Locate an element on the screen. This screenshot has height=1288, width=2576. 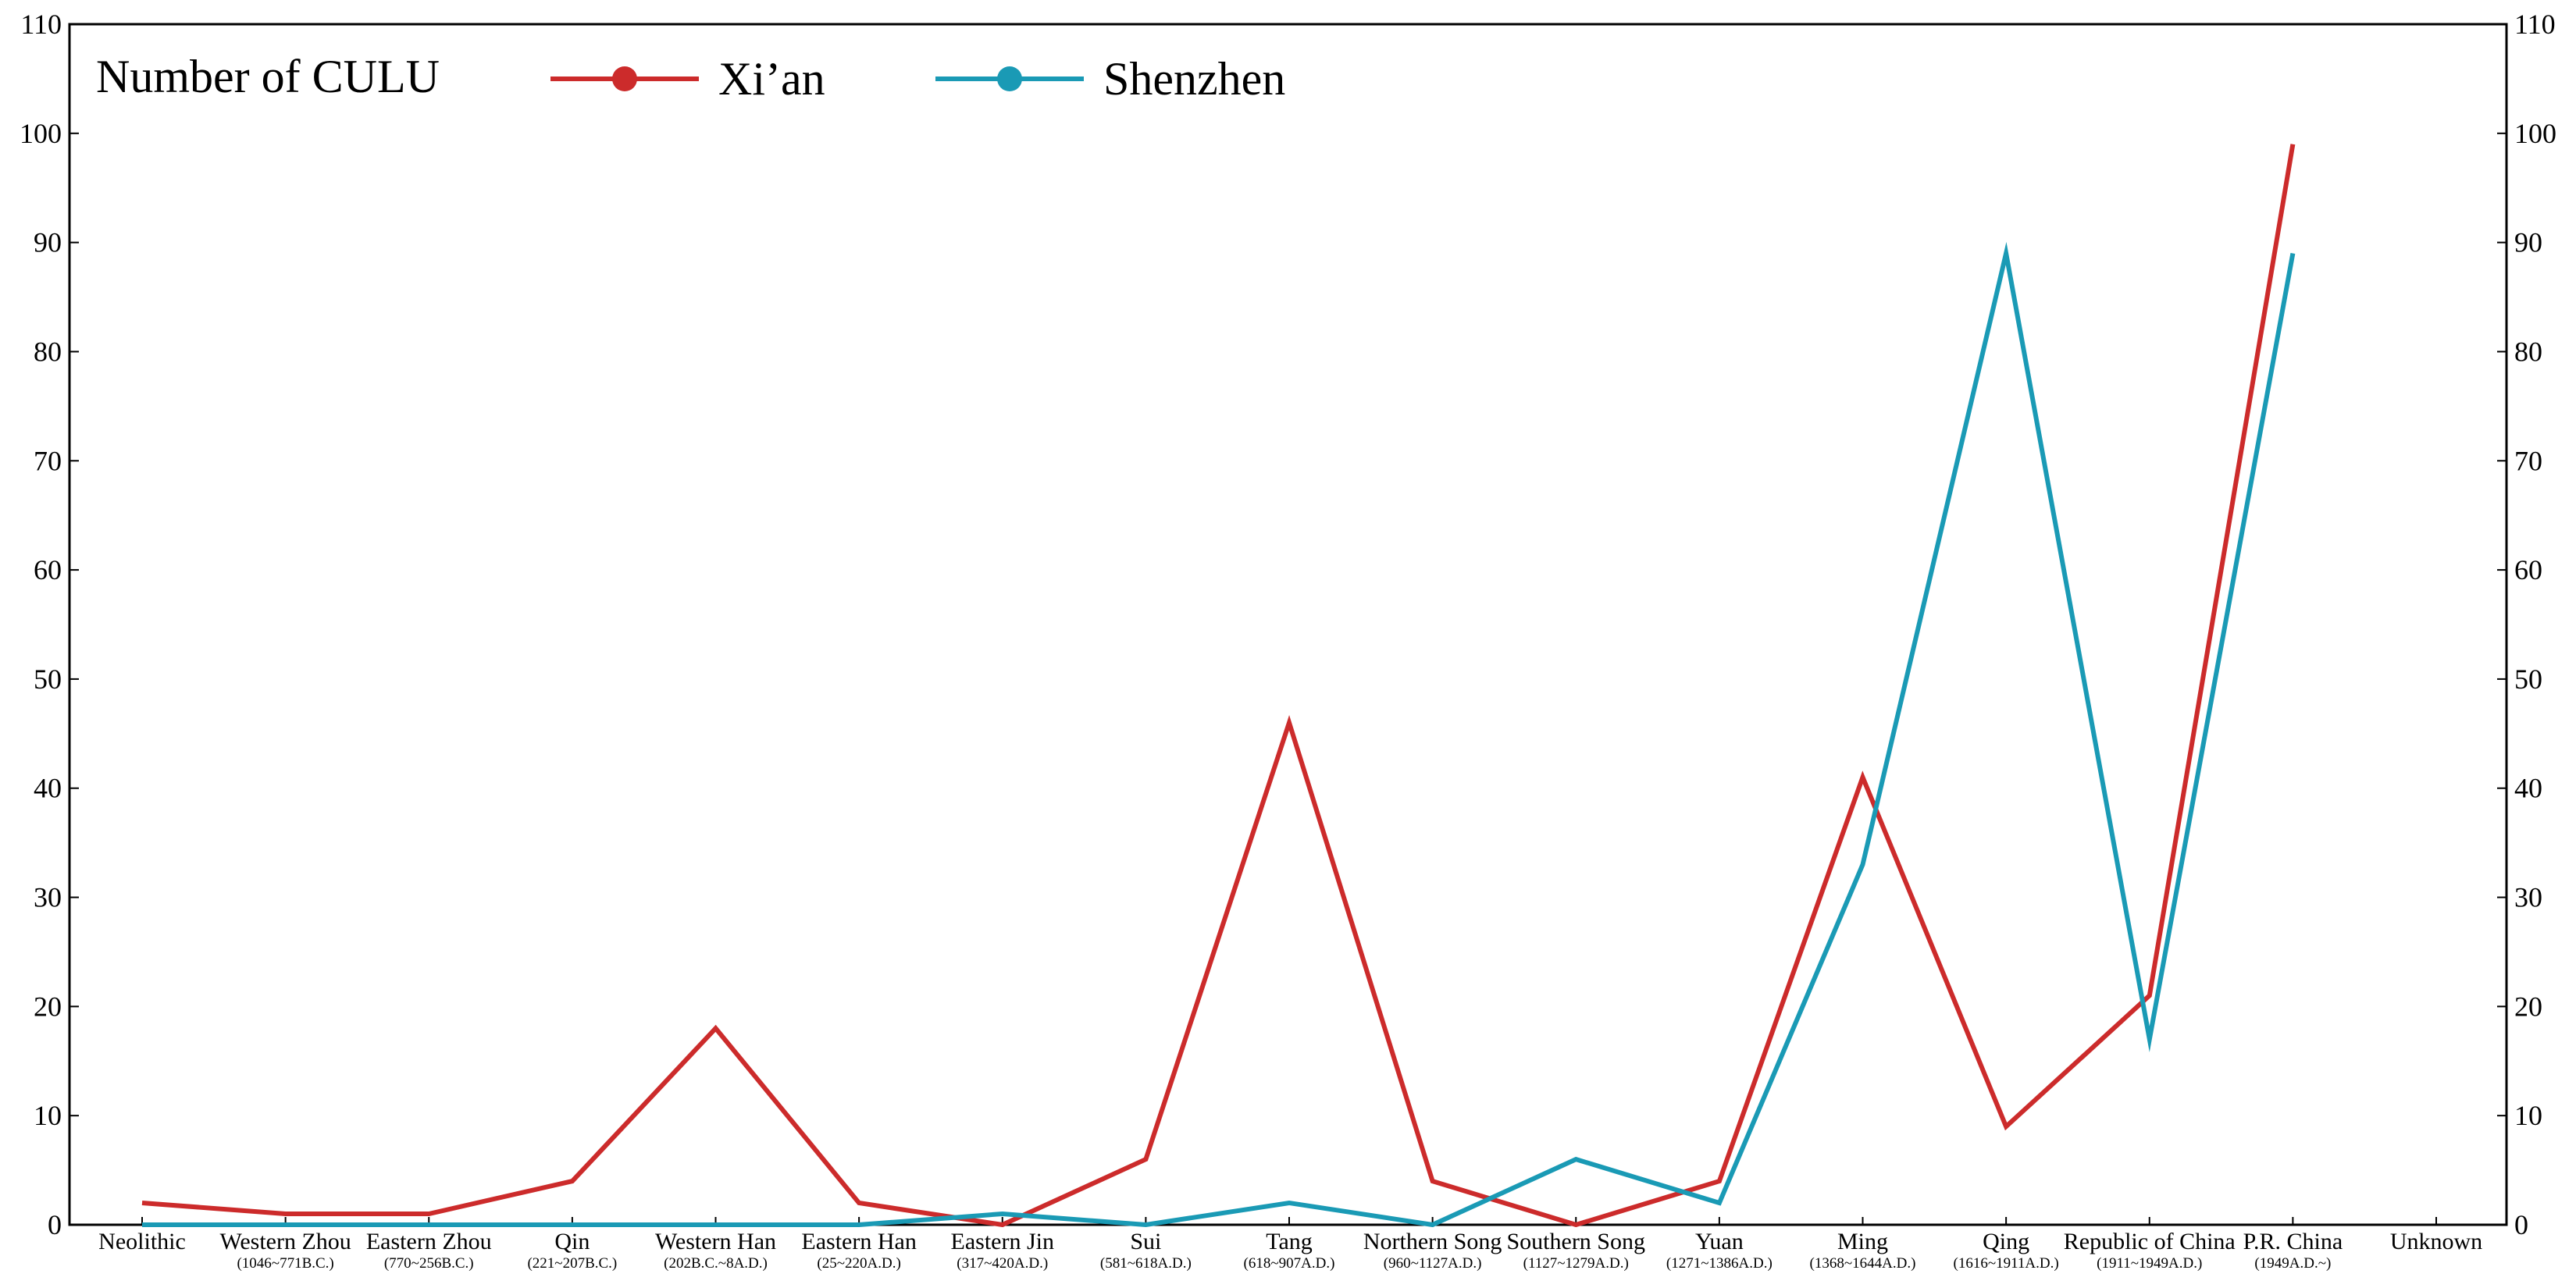
x-tick-label: Ming is located at coordinates (1863, 1241).